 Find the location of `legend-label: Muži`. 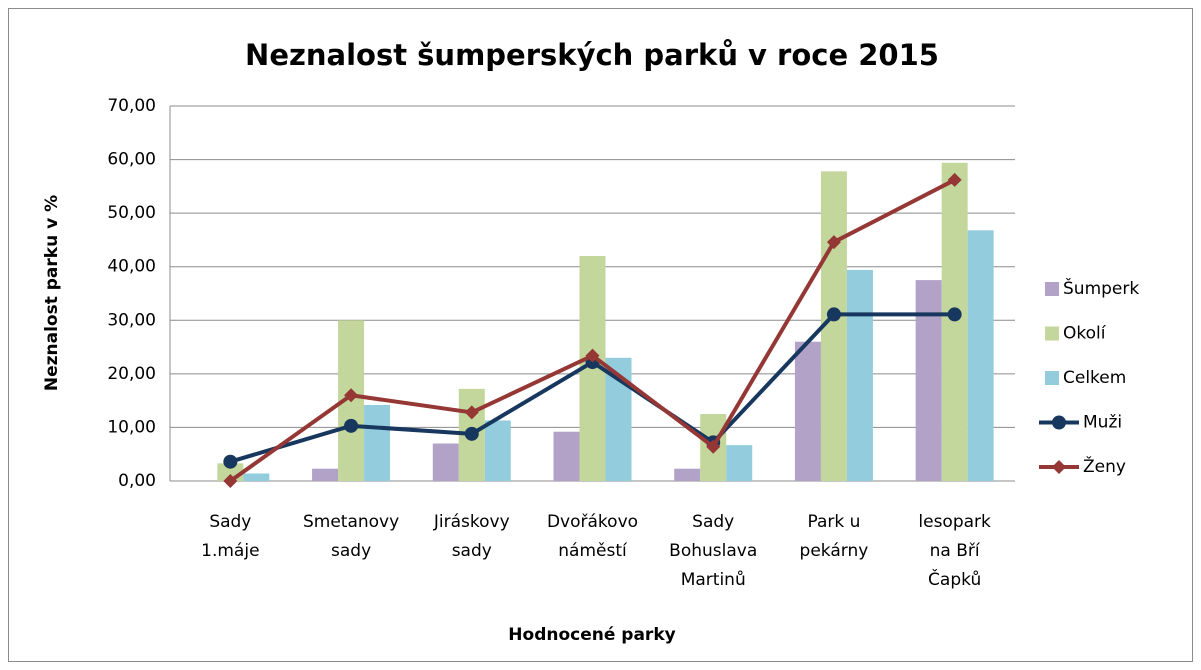

legend-label: Muži is located at coordinates (1102, 423).